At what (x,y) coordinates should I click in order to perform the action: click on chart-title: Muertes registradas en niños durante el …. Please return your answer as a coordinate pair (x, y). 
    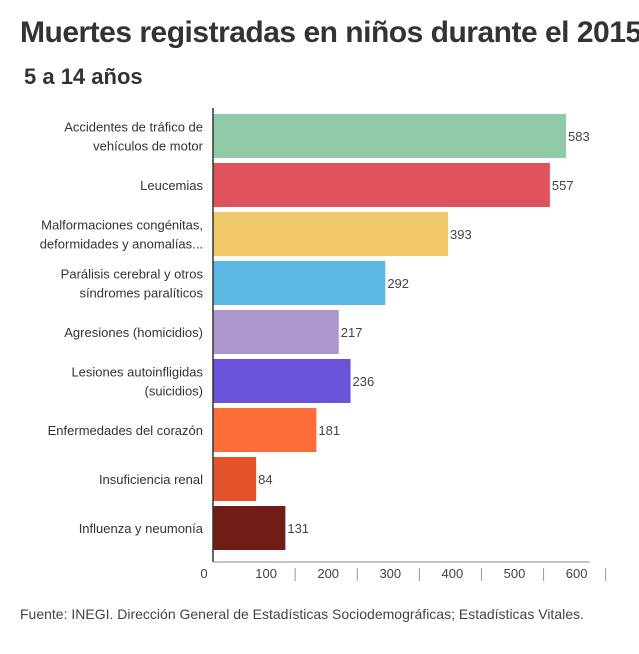
    Looking at the image, I should click on (329, 32).